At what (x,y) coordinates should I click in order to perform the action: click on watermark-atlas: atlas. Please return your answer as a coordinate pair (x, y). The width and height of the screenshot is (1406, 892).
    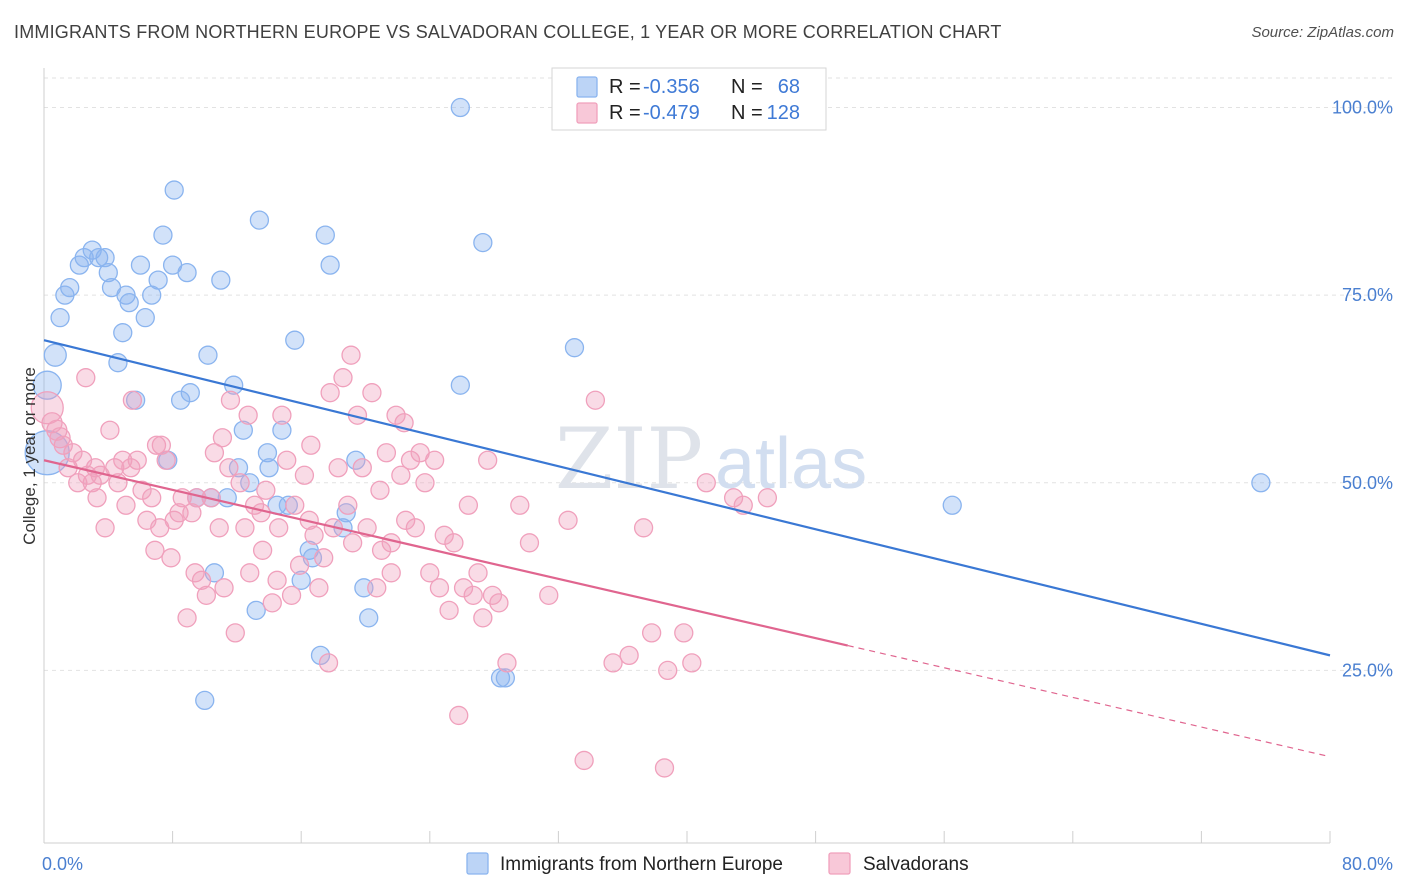
    Looking at the image, I should click on (791, 464).